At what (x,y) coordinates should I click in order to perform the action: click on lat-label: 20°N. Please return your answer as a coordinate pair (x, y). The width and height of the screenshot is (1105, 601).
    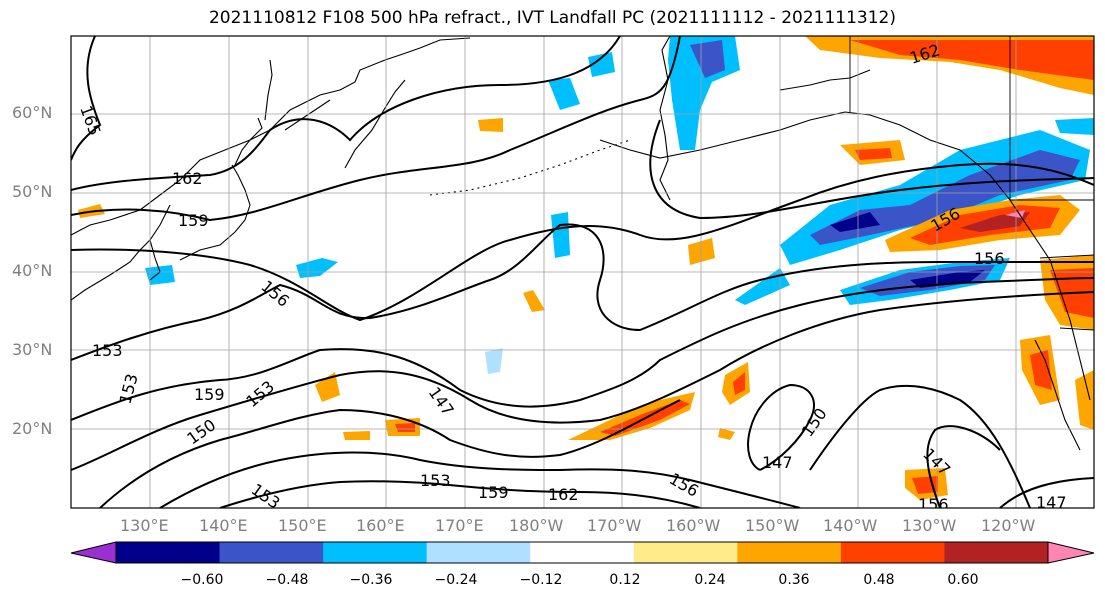
    Looking at the image, I should click on (32, 428).